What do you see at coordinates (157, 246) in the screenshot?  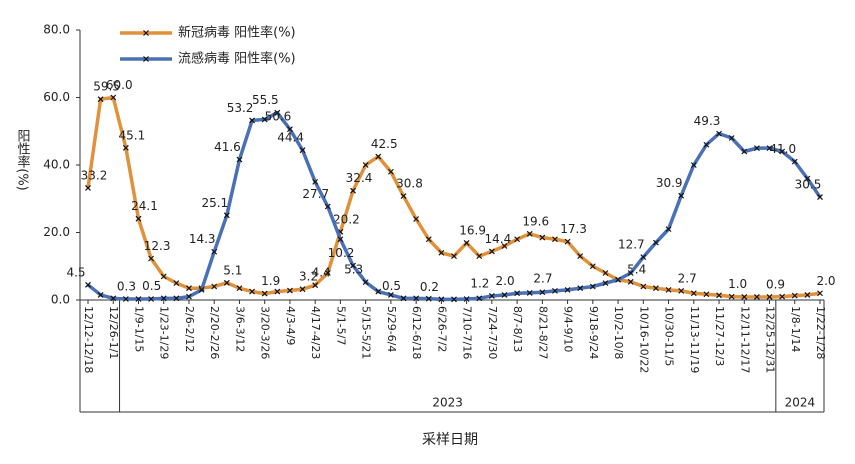 I see `value-label: 12.3` at bounding box center [157, 246].